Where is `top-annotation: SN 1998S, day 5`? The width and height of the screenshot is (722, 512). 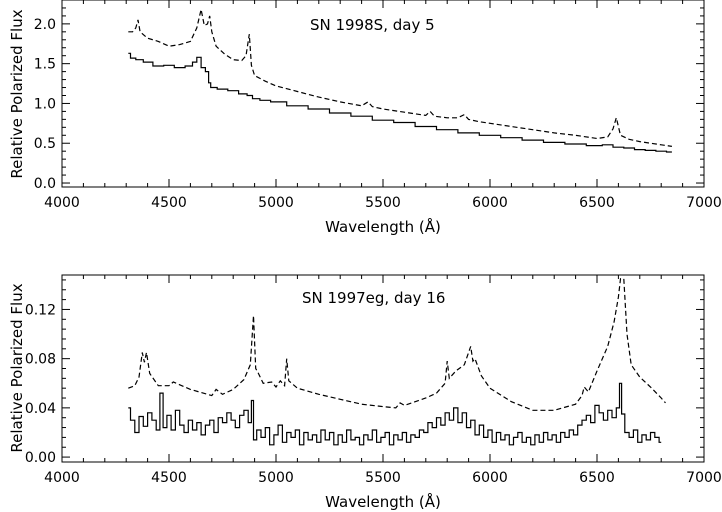 top-annotation: SN 1998S, day 5 is located at coordinates (372, 25).